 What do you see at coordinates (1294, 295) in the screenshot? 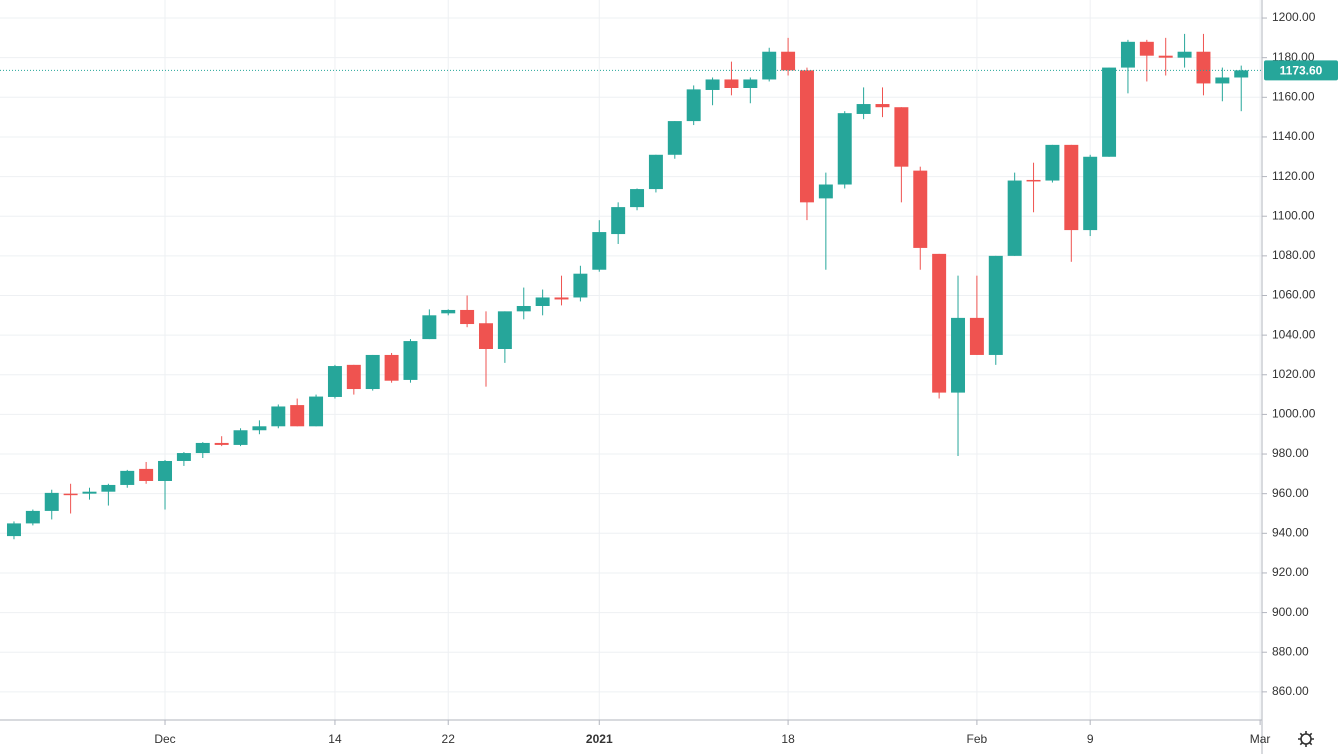
I see `y-tick-label: 1060.00` at bounding box center [1294, 295].